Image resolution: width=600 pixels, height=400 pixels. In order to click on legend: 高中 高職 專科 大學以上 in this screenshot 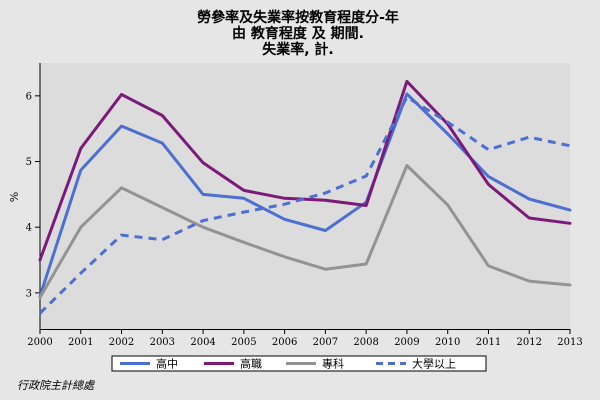, I will do `click(299, 363)`.